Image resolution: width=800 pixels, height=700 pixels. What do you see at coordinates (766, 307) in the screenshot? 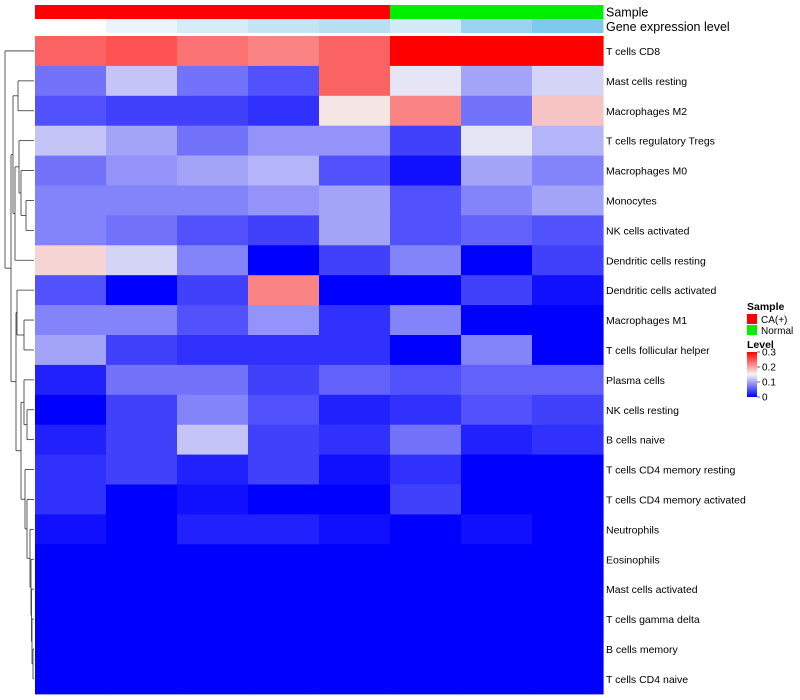
I see `sample-legend-title: Sample` at bounding box center [766, 307].